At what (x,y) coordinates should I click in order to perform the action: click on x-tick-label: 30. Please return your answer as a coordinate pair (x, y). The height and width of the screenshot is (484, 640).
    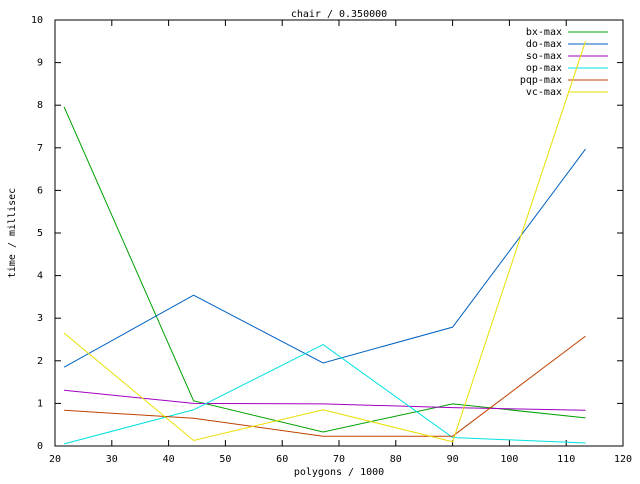
    Looking at the image, I should click on (112, 459).